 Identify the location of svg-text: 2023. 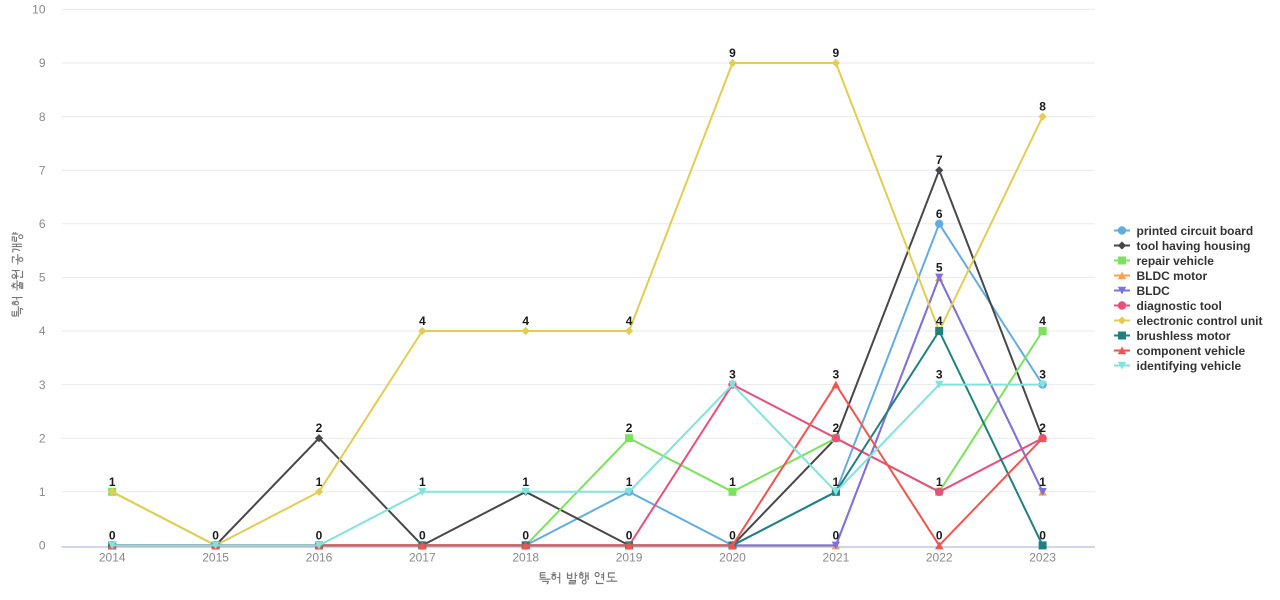
(1042, 558).